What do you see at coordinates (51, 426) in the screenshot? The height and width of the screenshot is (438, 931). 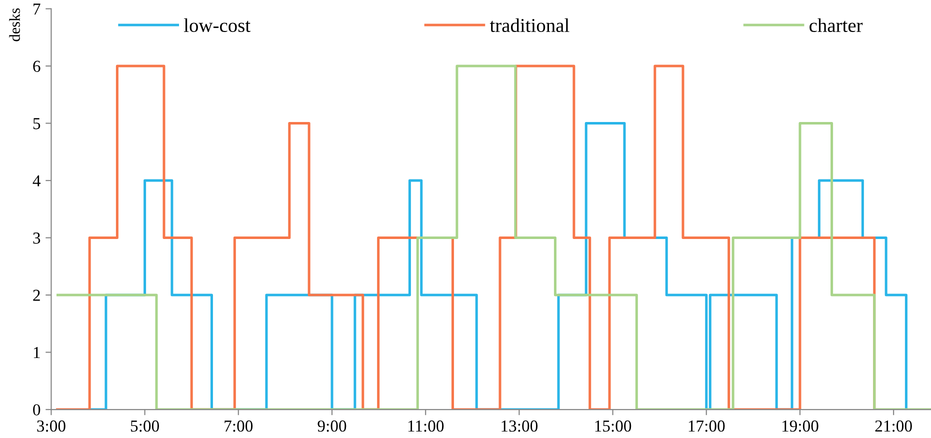 I see `x-tick-label: 3:00` at bounding box center [51, 426].